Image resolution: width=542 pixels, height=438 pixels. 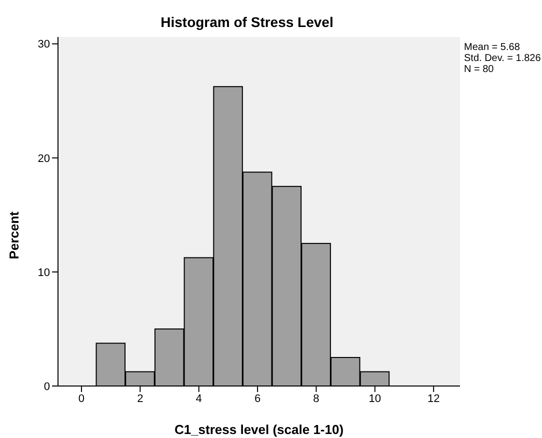 I want to click on x-tick-label: 12, so click(x=433, y=398).